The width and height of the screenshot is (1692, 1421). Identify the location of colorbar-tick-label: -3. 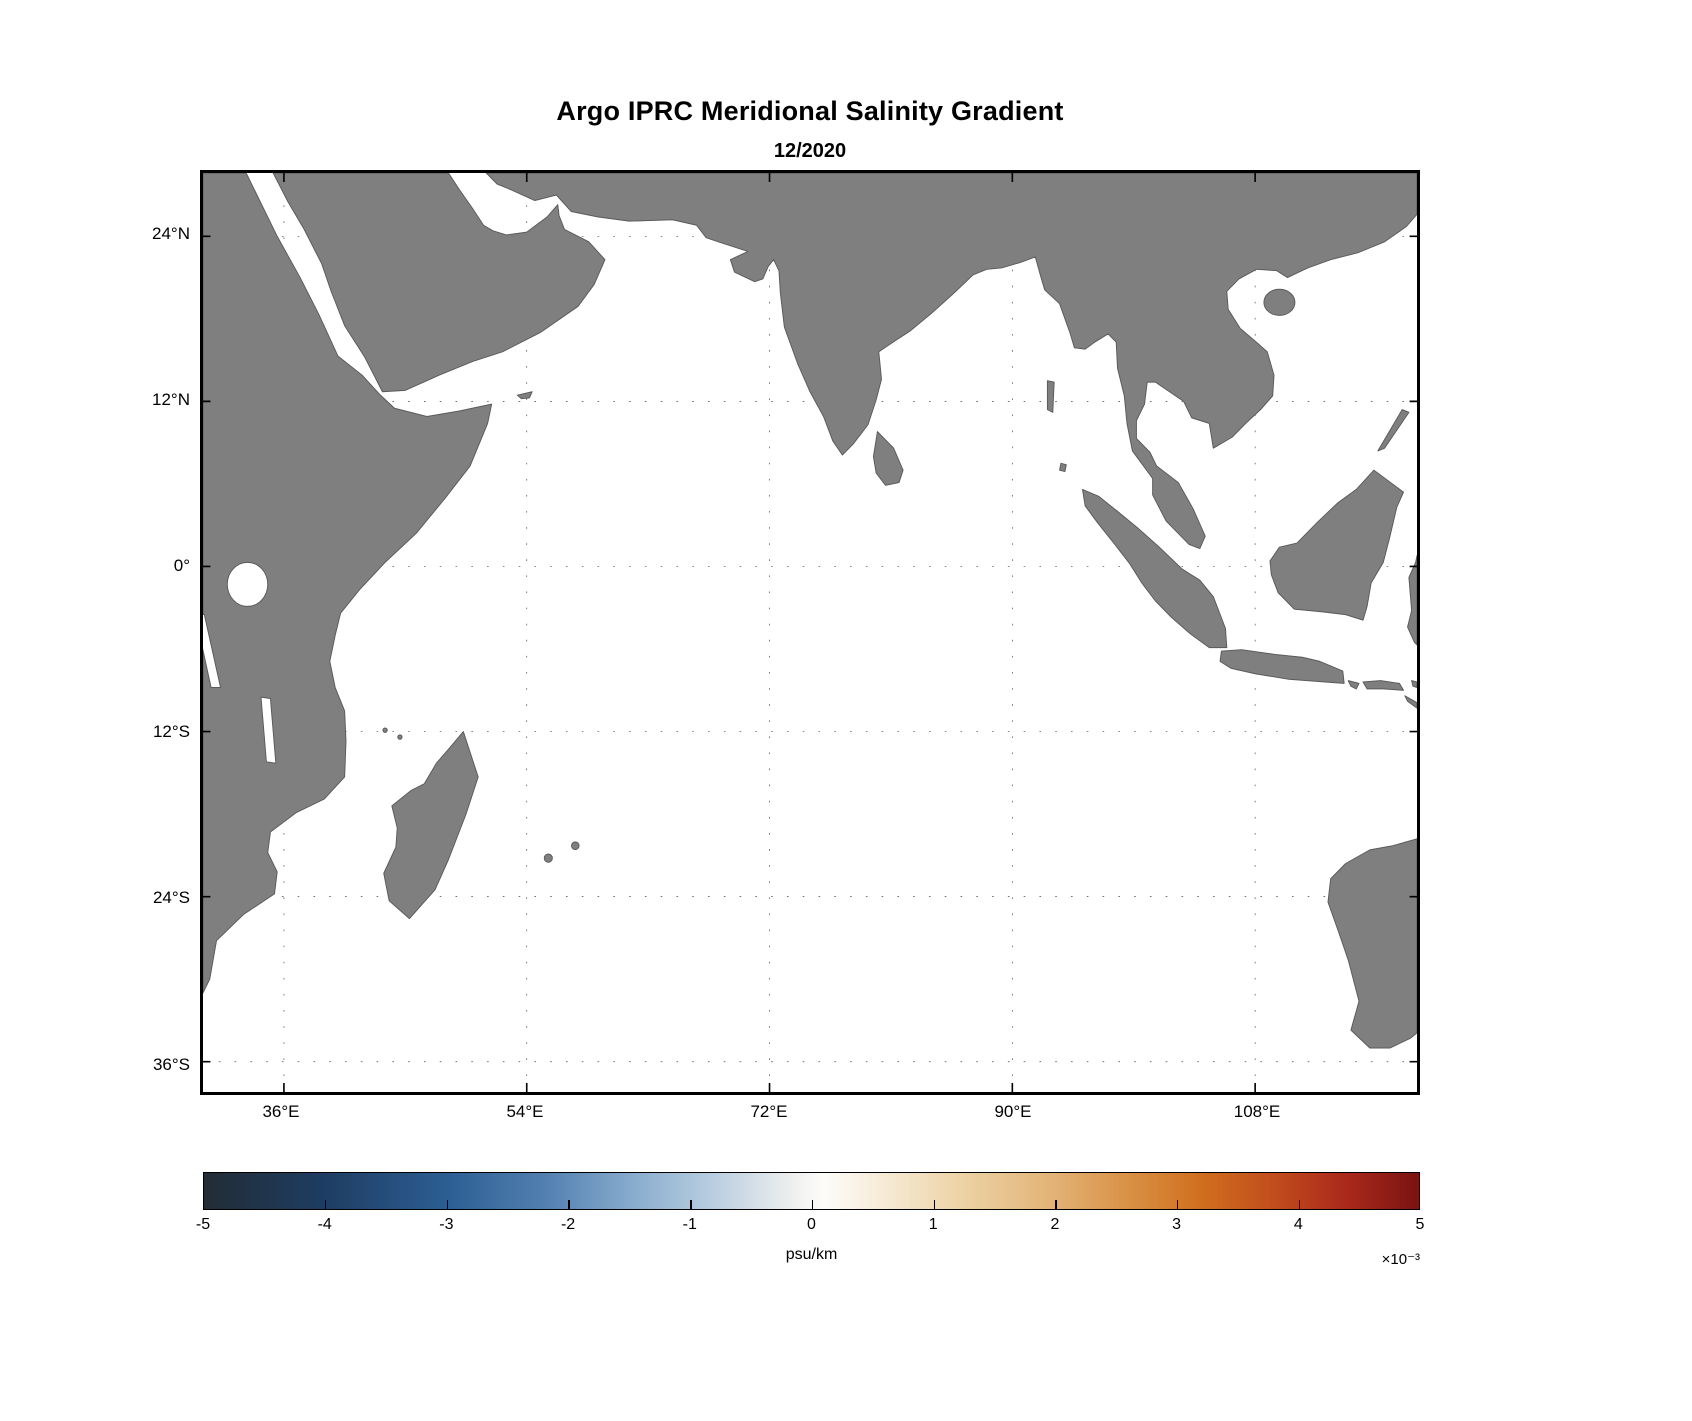
(446, 1224).